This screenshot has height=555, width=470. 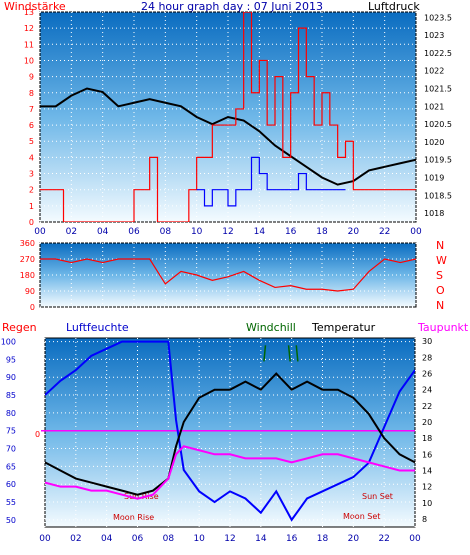 What do you see at coordinates (434, 178) in the screenshot?
I see `y-right-tick-label: 1019` at bounding box center [434, 178].